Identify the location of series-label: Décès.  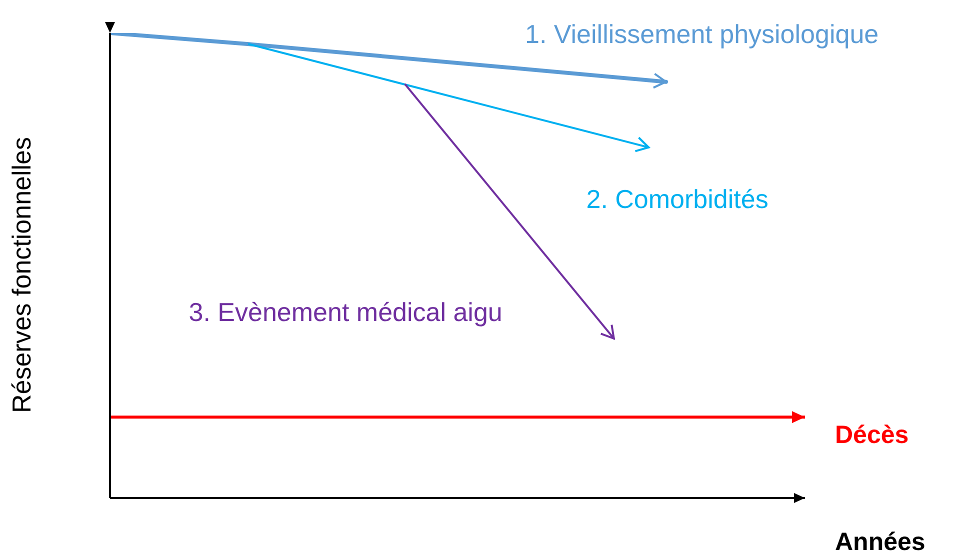
(872, 435).